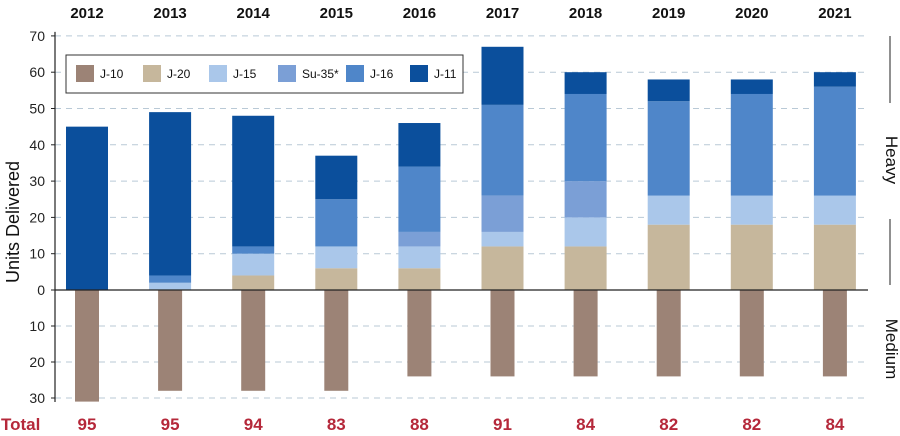 The height and width of the screenshot is (436, 900). Describe the element at coordinates (37, 36) in the screenshot. I see `y-tick-label: 70` at that location.